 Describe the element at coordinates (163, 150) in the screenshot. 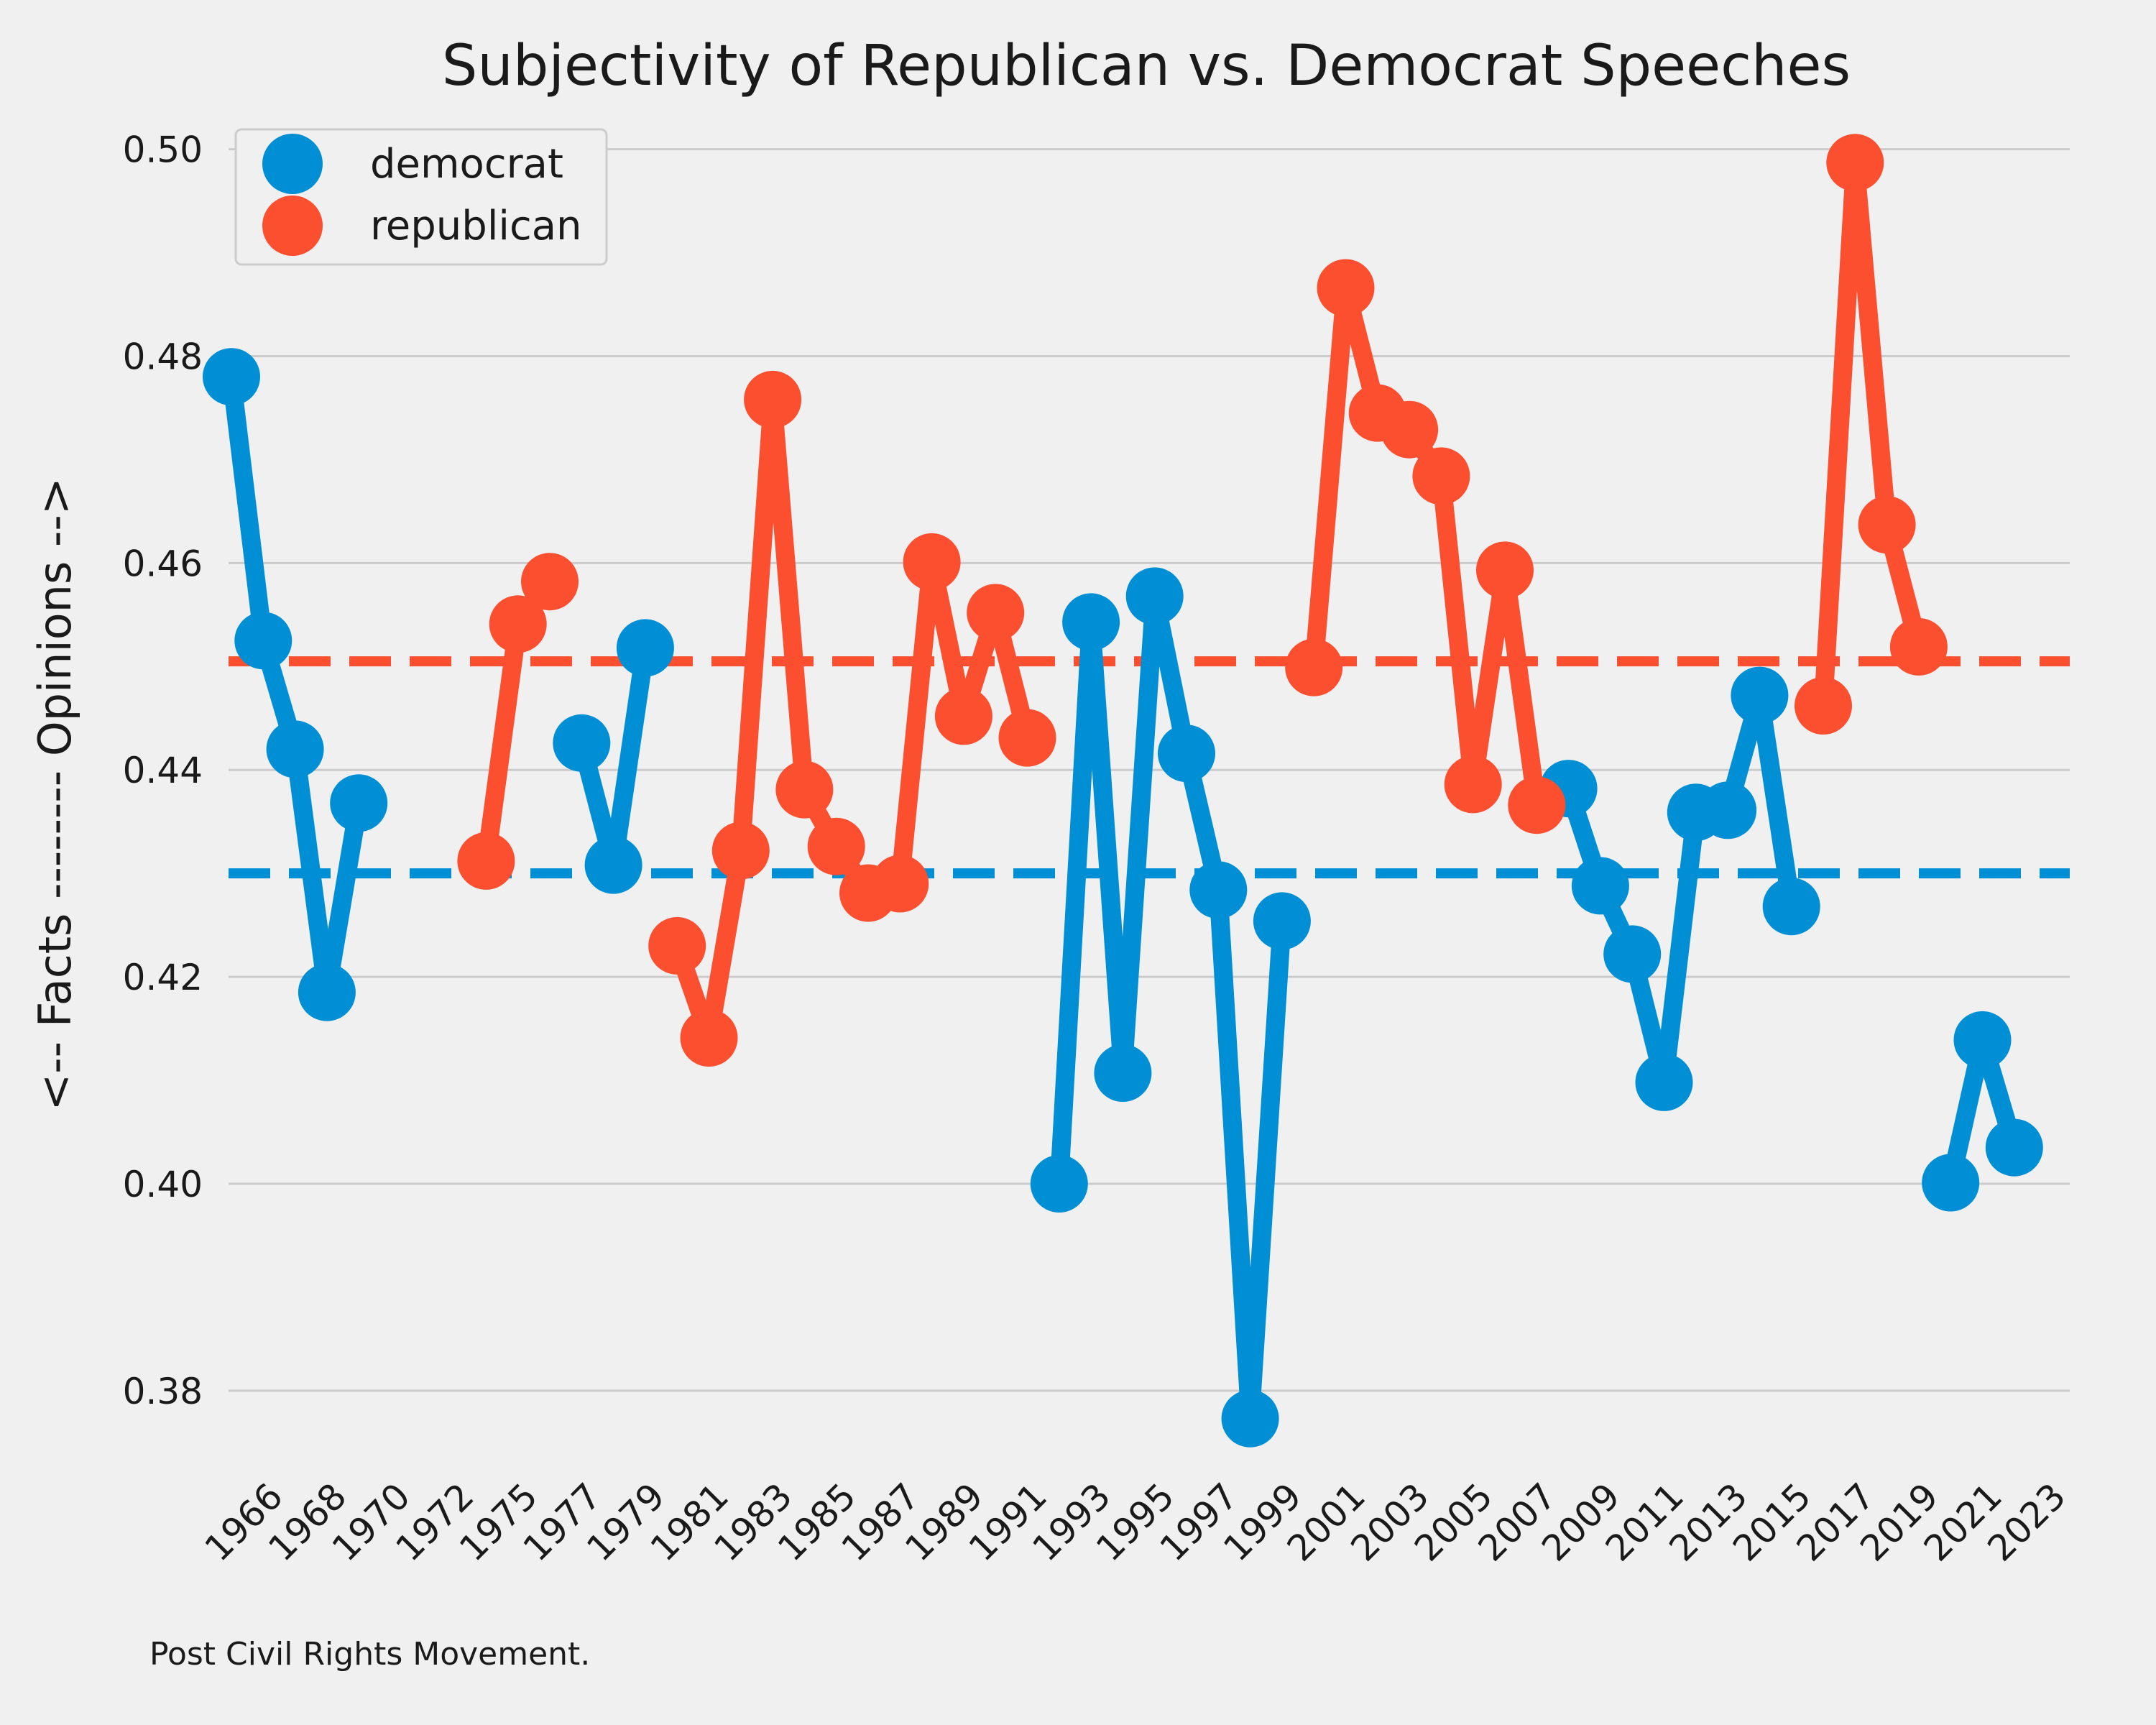

I see `y-tick-label: 0.50` at that location.